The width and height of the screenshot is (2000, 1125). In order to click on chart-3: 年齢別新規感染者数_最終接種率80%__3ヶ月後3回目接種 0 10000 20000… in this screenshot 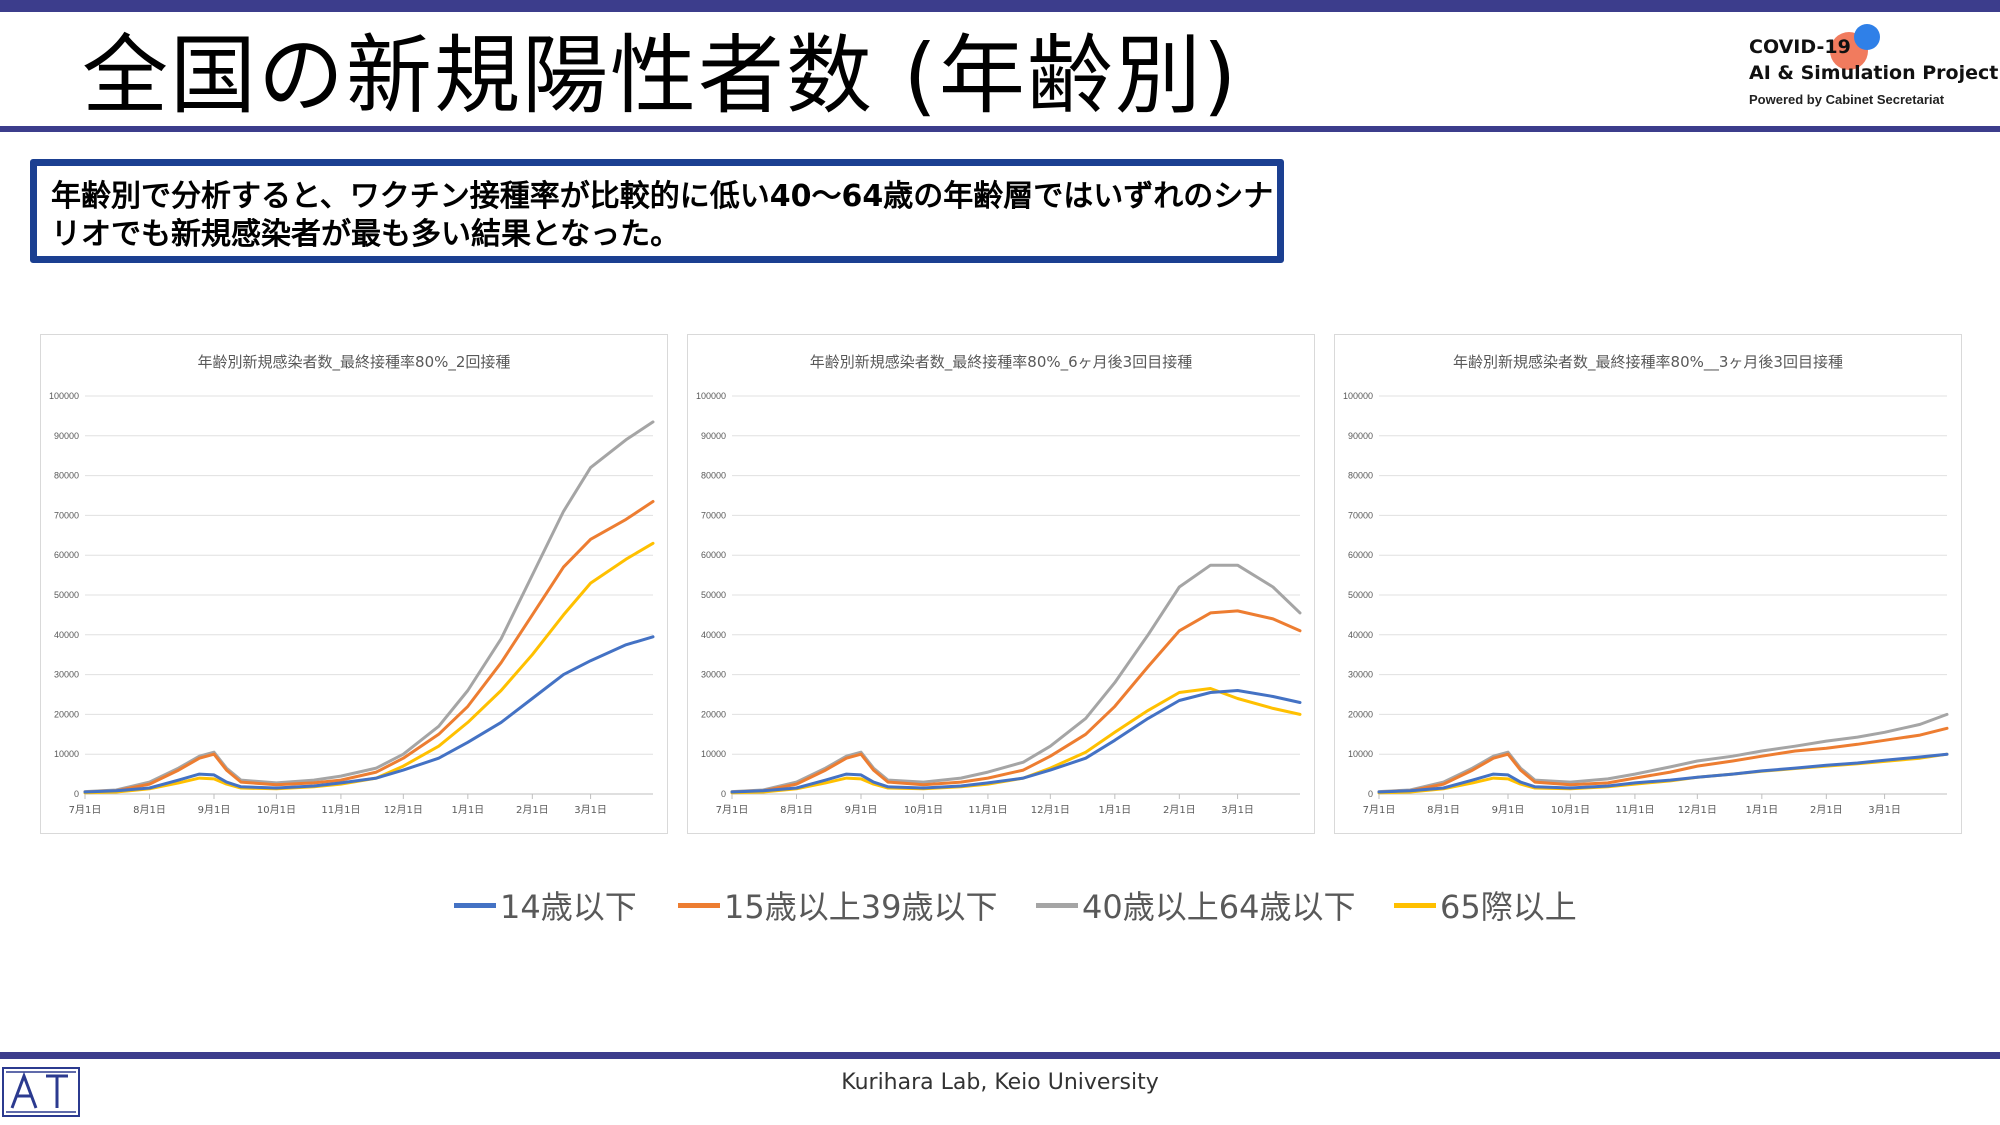, I will do `click(1646, 584)`.